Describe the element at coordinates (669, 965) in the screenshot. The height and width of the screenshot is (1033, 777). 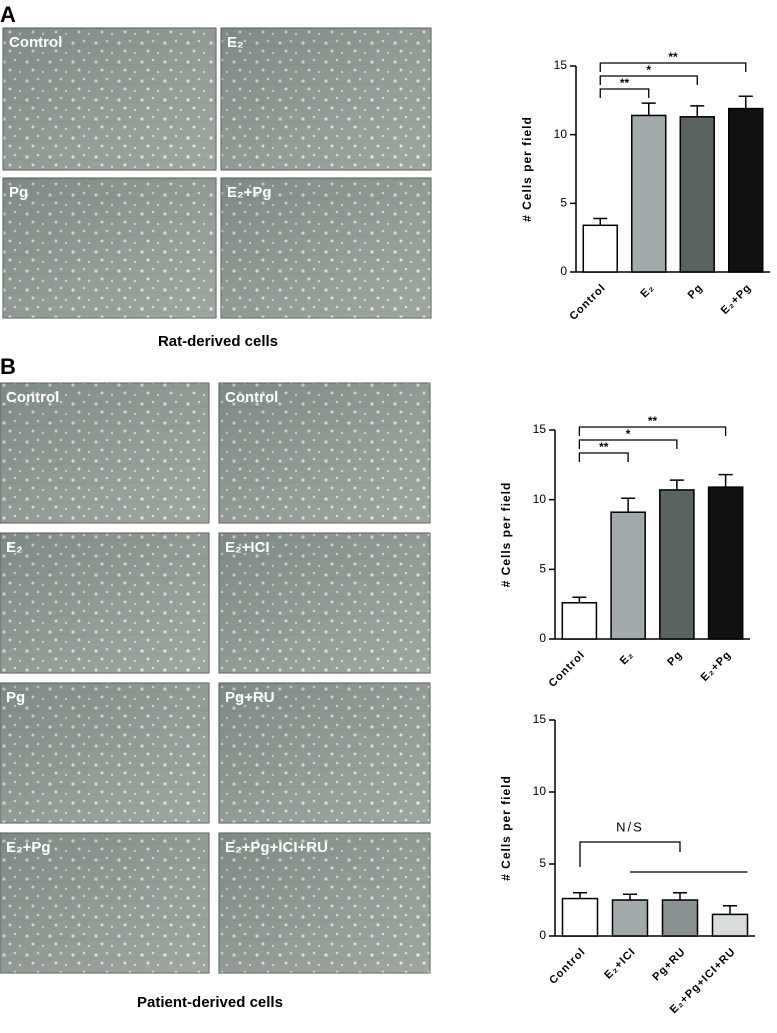
I see `x-tick-label: Pg+RU` at that location.